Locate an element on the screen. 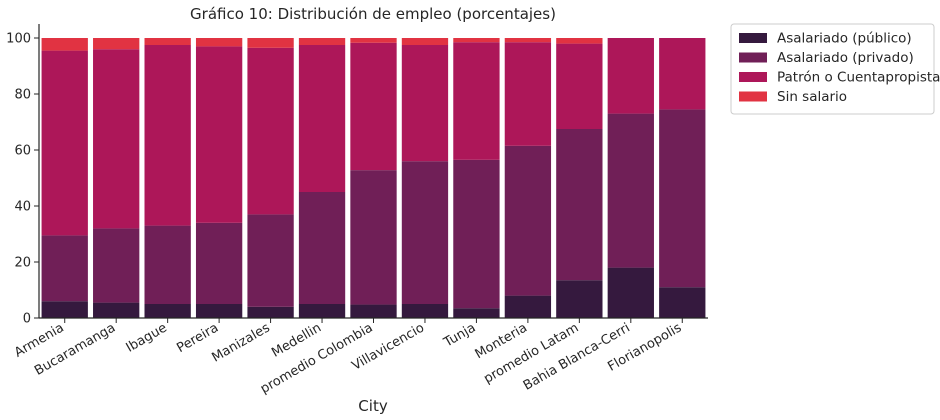 This screenshot has width=940, height=420. legend-label-2: Asalariado (privado) is located at coordinates (845, 58).